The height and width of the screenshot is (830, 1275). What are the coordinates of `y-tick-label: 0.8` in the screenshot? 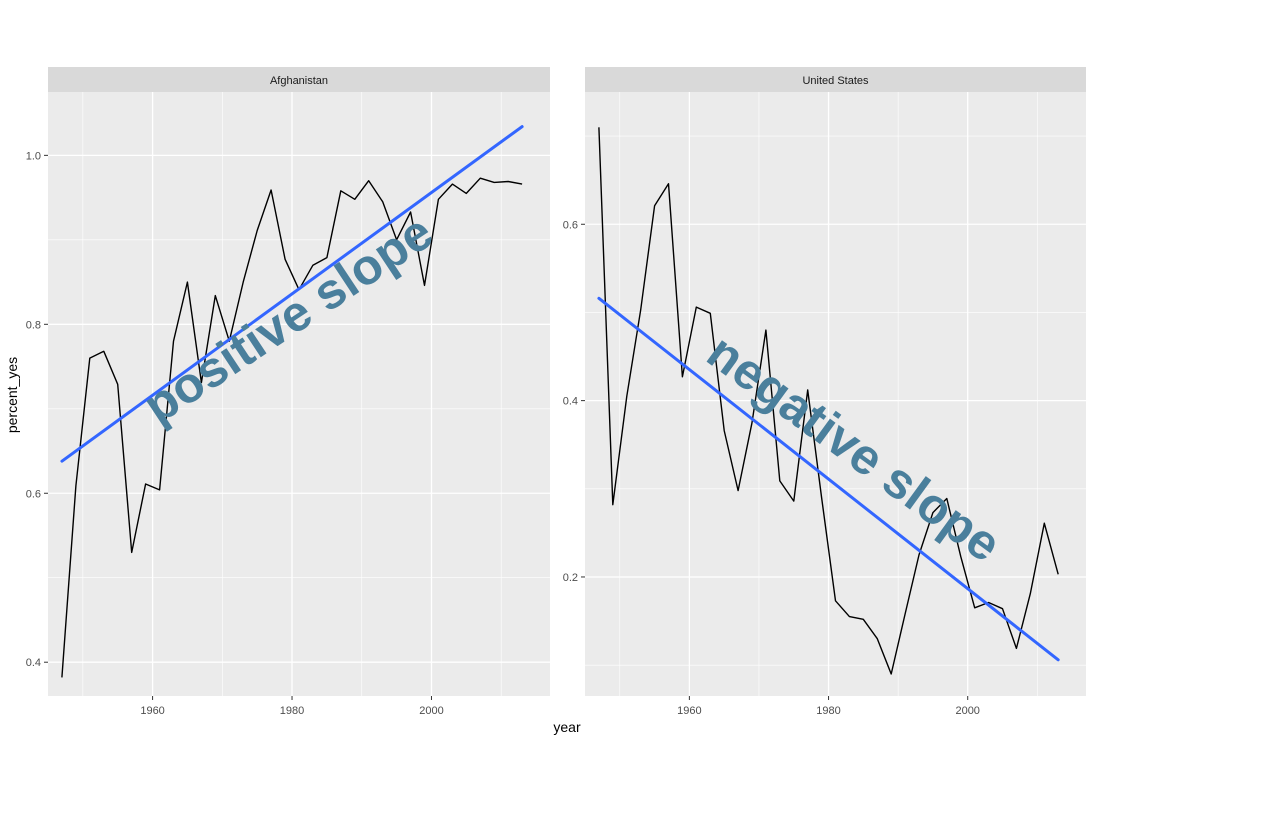 It's located at (33, 325).